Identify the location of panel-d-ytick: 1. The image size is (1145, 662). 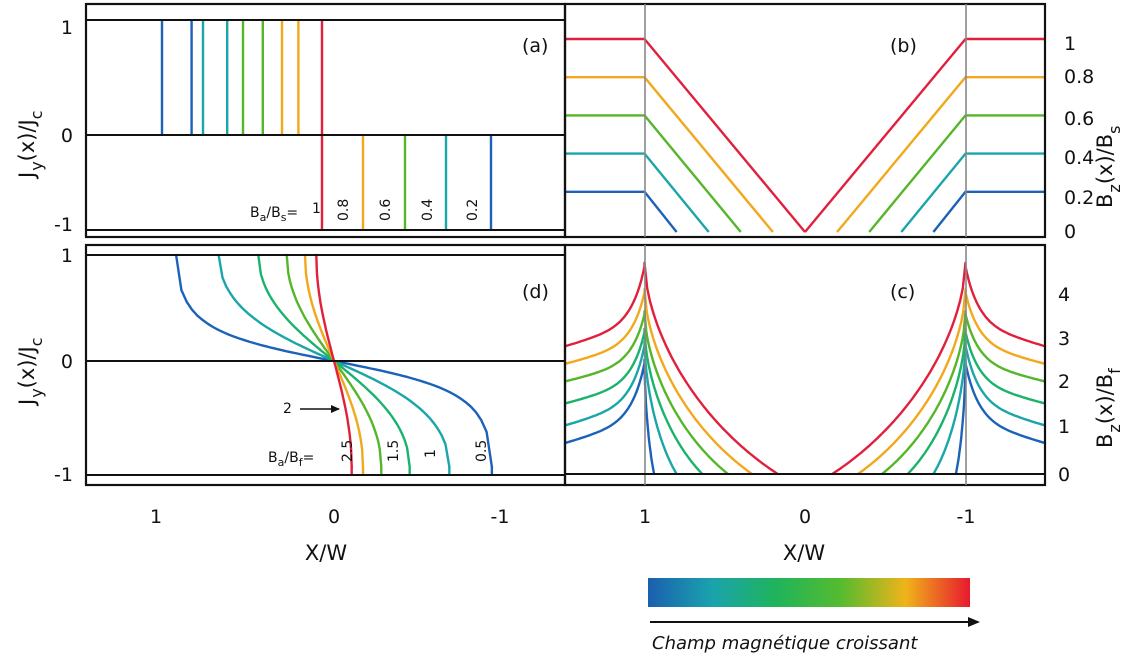
(67, 256).